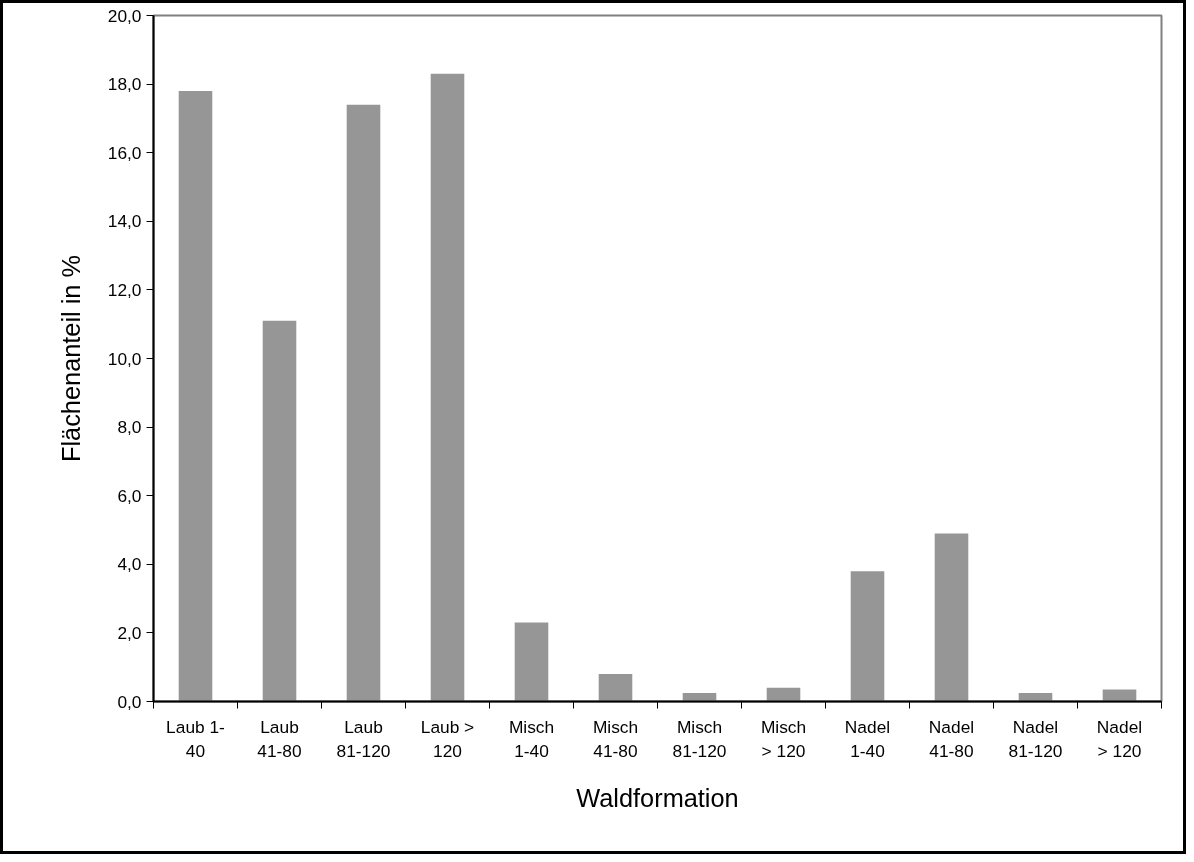 This screenshot has width=1194, height=862. Describe the element at coordinates (279, 738) in the screenshot. I see `x-tick-label: Laub 41-80` at that location.